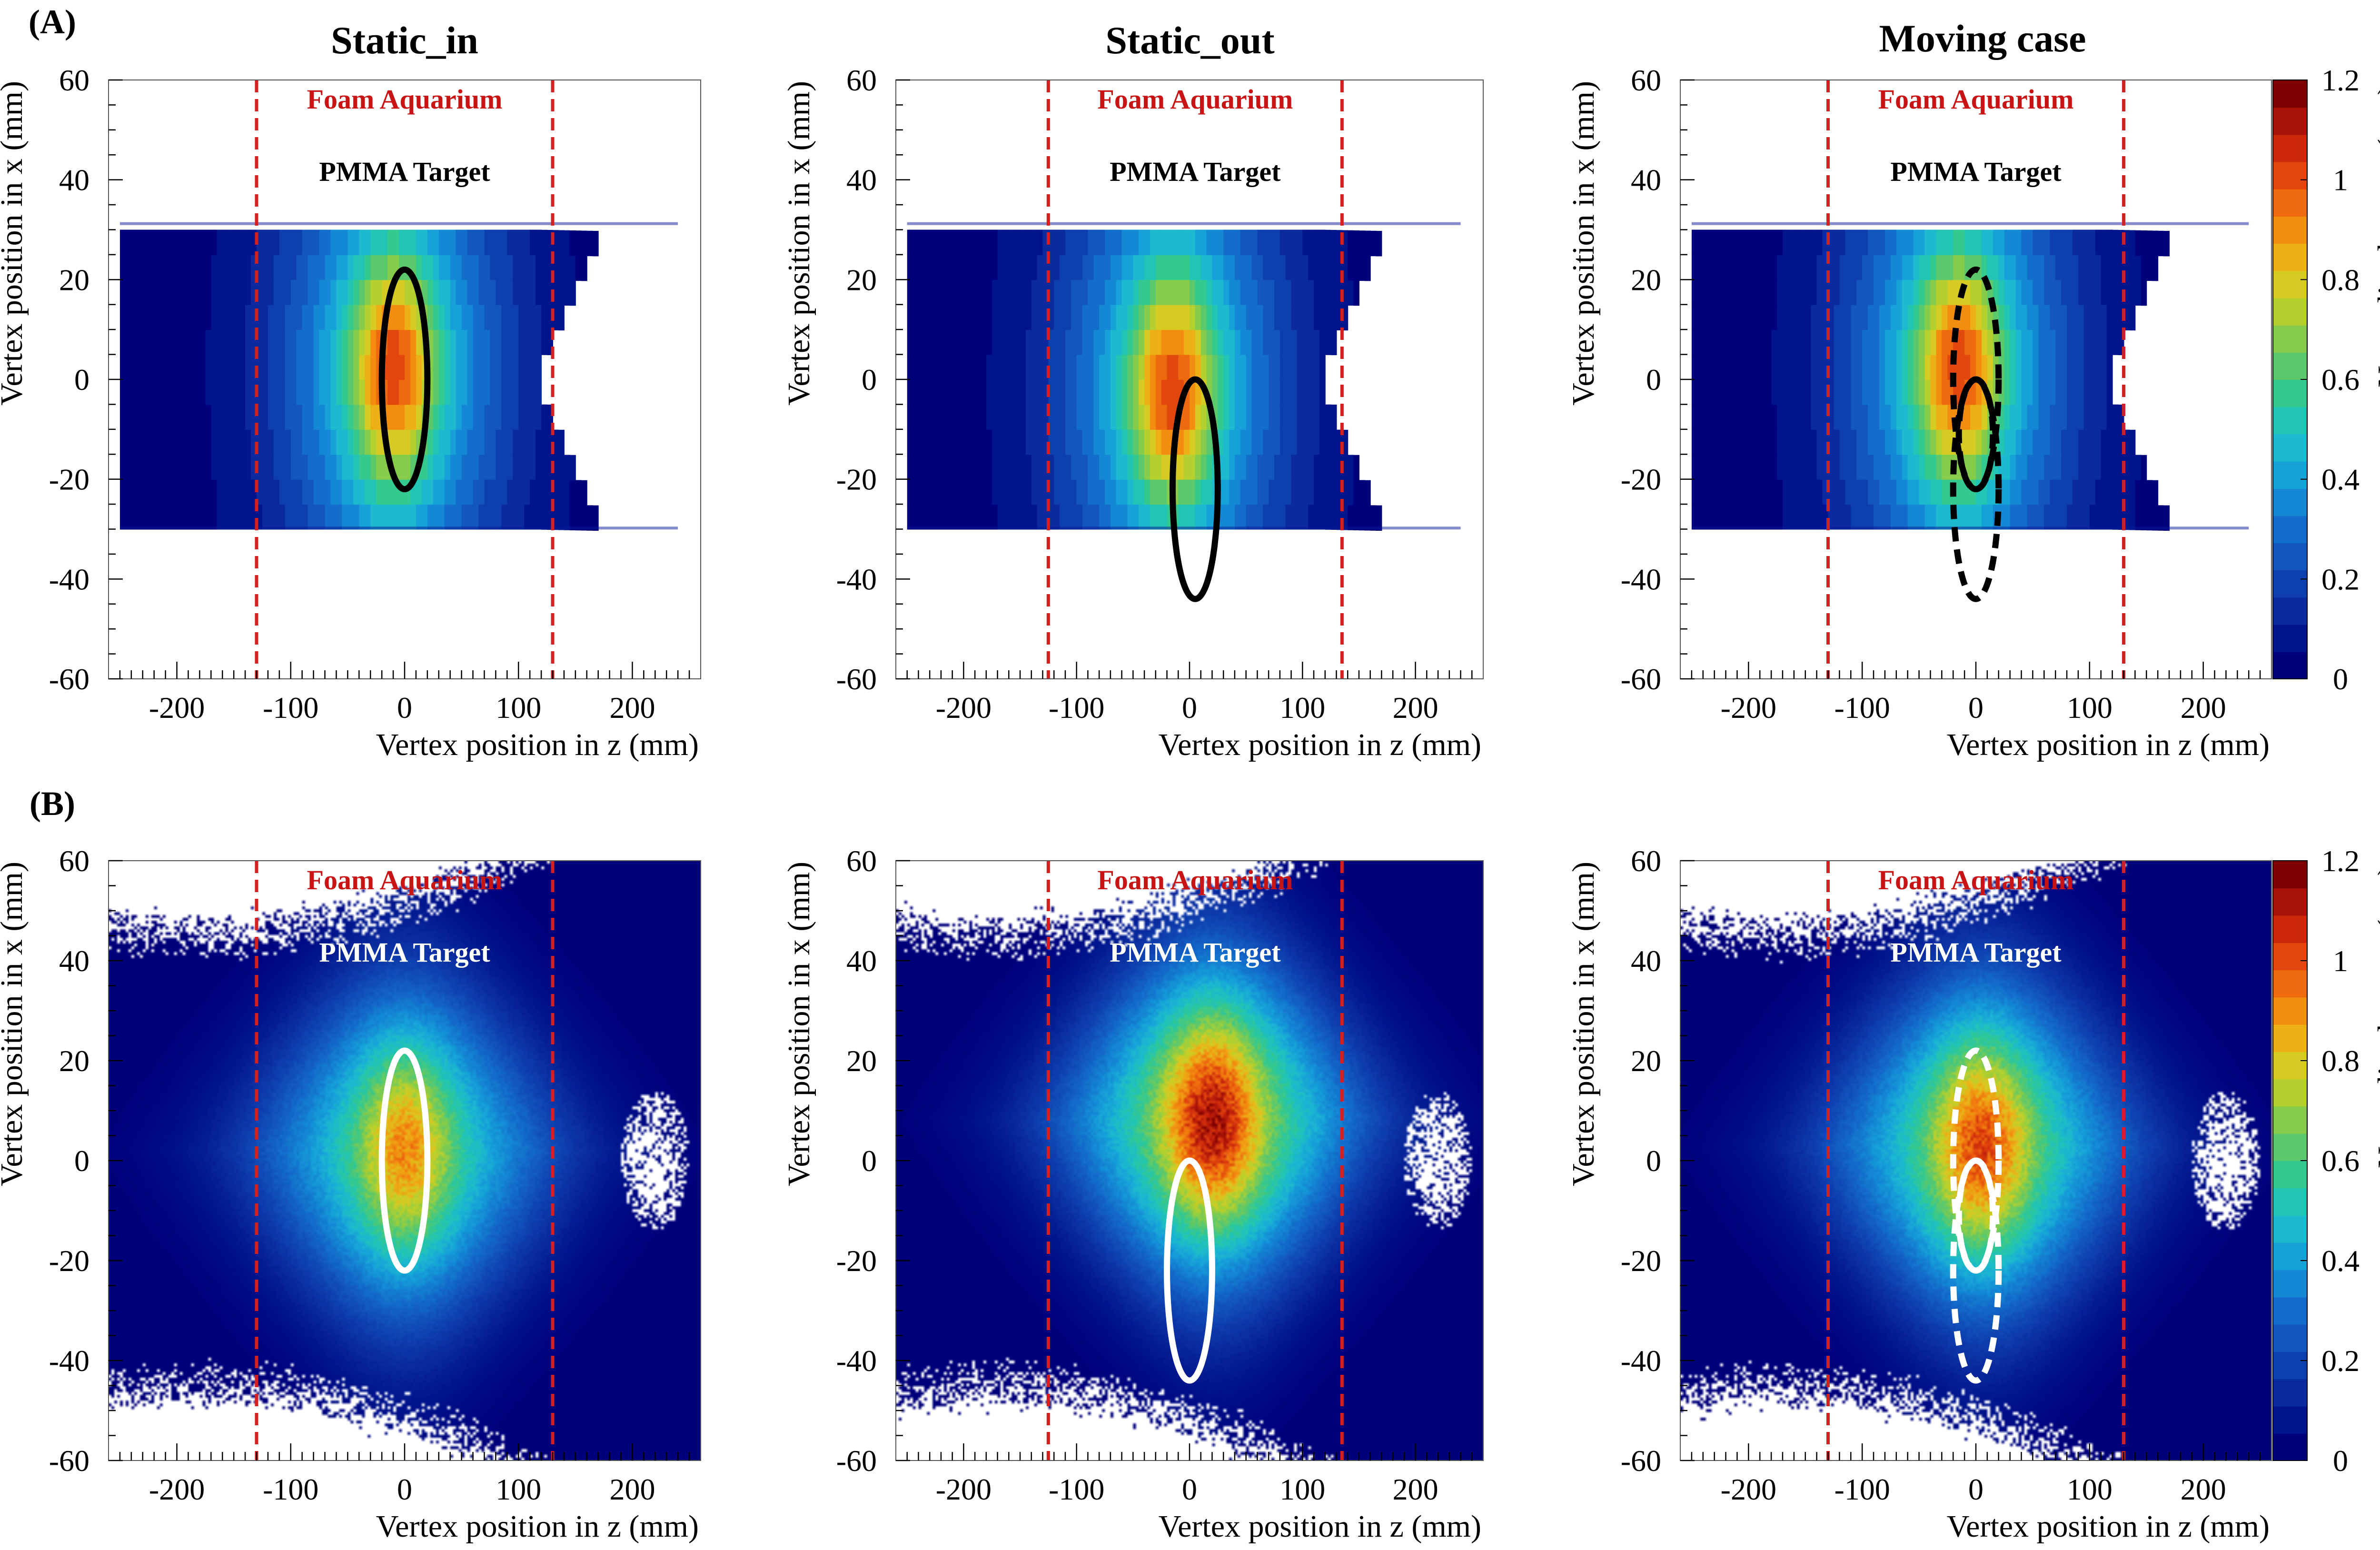 Image resolution: width=2380 pixels, height=1550 pixels. Describe the element at coordinates (2340, 961) in the screenshot. I see `colorbar-tick-label: 1` at that location.